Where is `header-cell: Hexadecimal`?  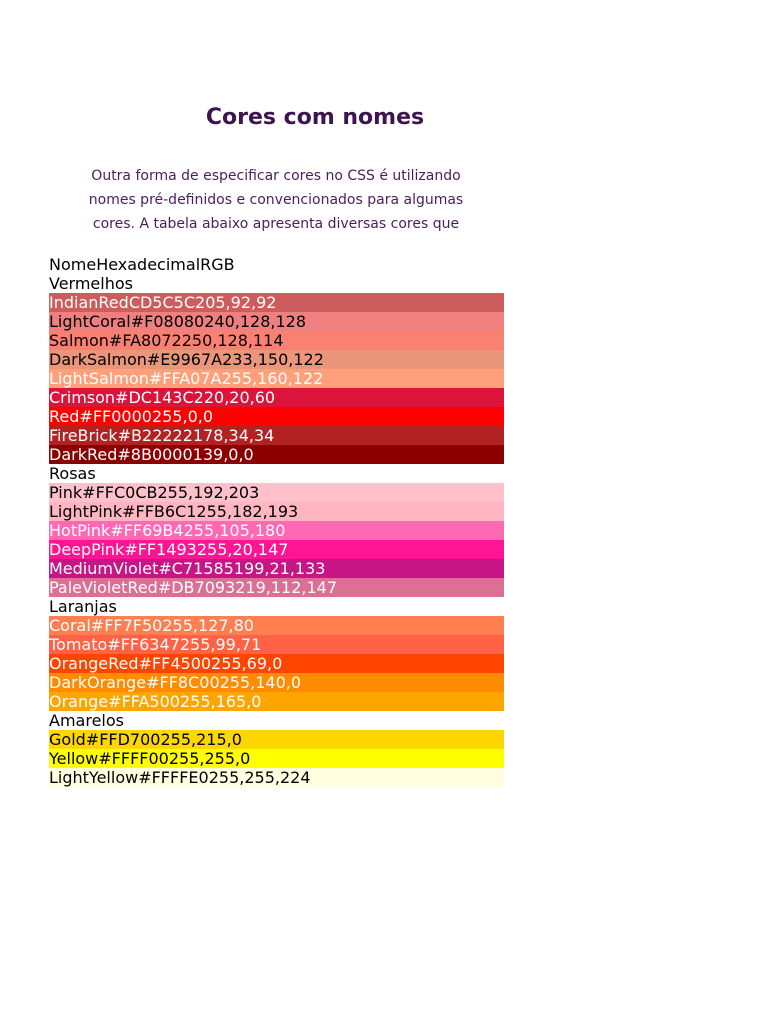 header-cell: Hexadecimal is located at coordinates (148, 264).